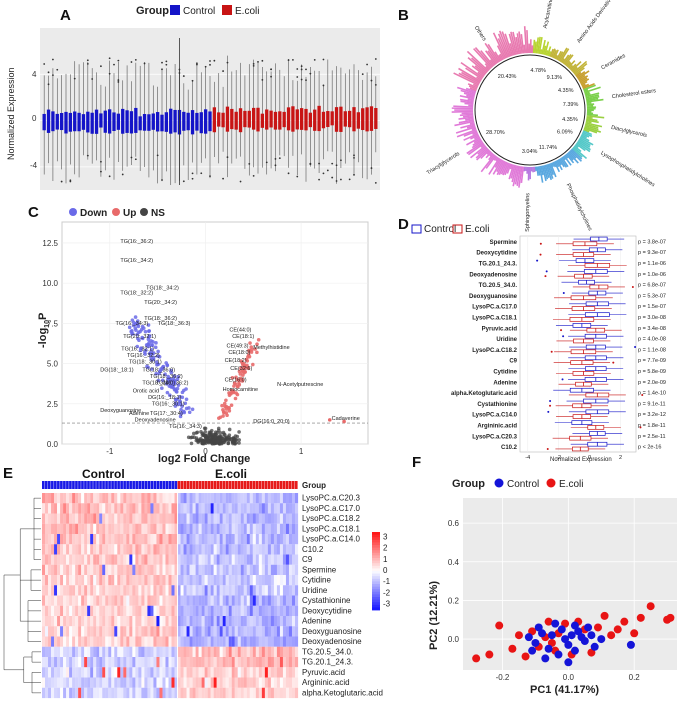 The width and height of the screenshot is (685, 702). What do you see at coordinates (137, 350) in the screenshot?
I see `panel-c-point-label: TG(16:_32:1)` at bounding box center [137, 350].